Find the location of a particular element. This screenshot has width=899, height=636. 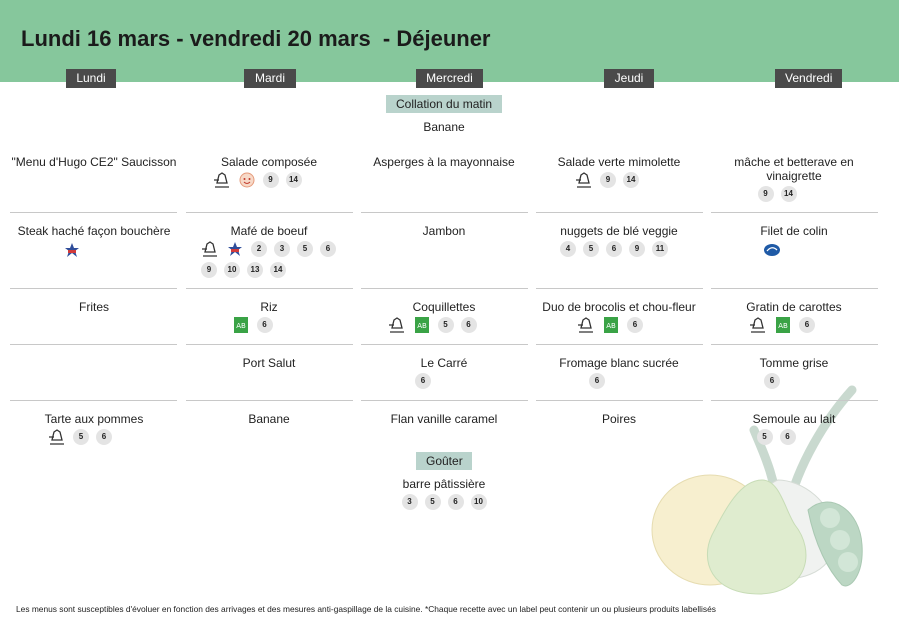

page-header is located at coordinates (449, 41).